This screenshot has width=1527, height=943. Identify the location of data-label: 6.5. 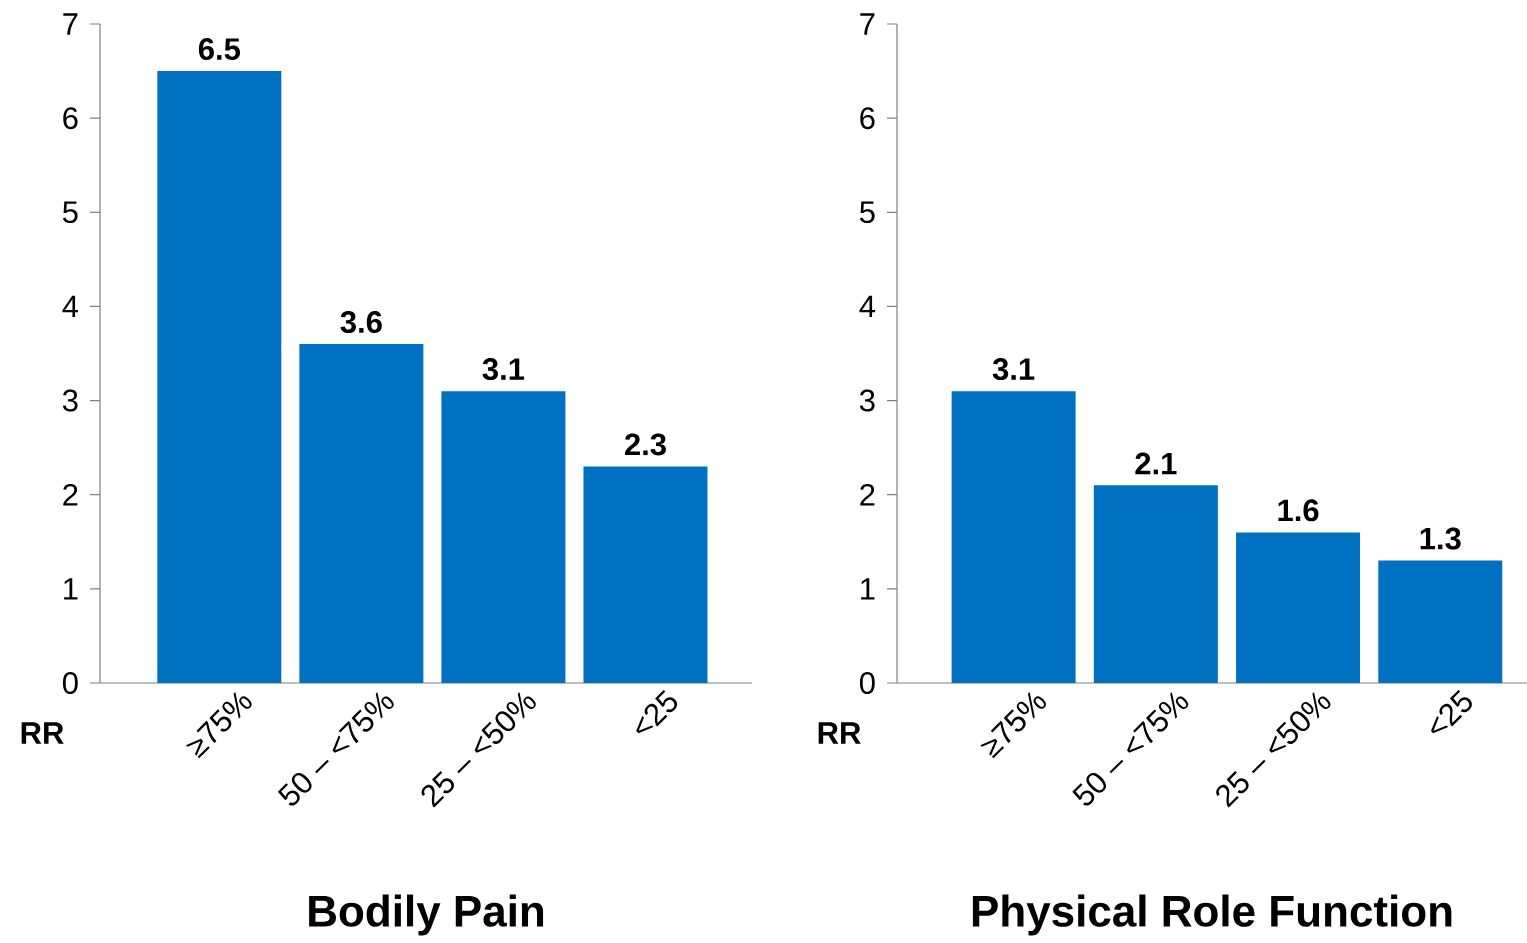
(219, 49).